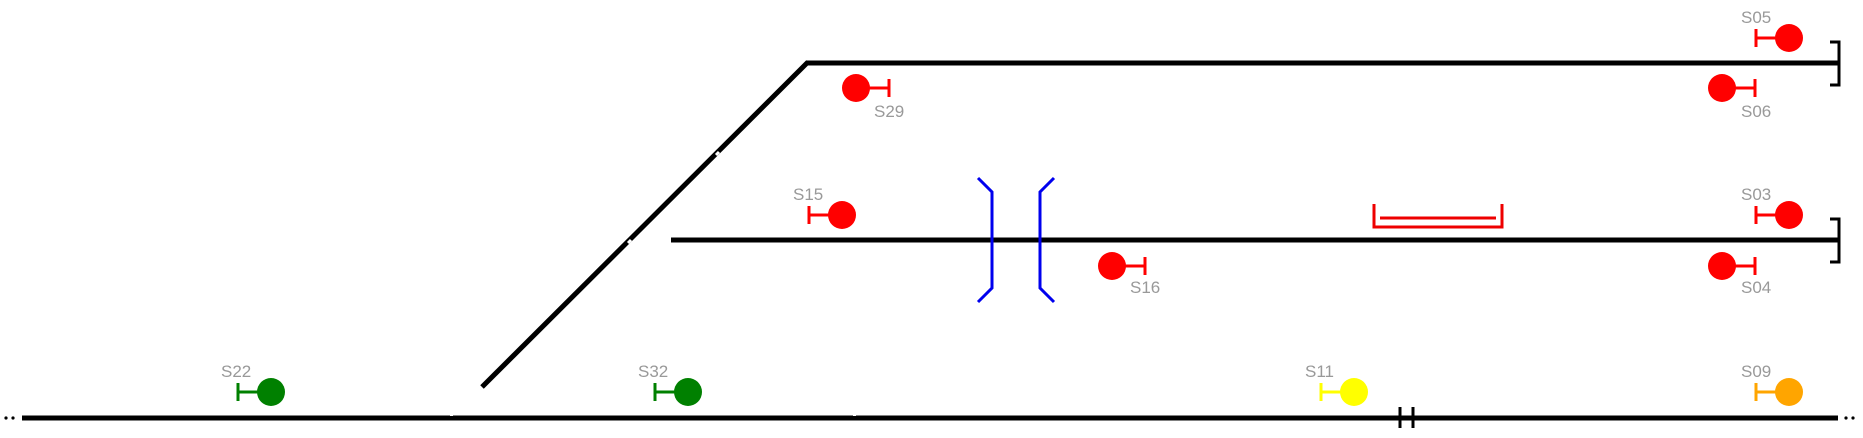 This screenshot has width=1863, height=438. I want to click on platform-marker, so click(1438, 216).